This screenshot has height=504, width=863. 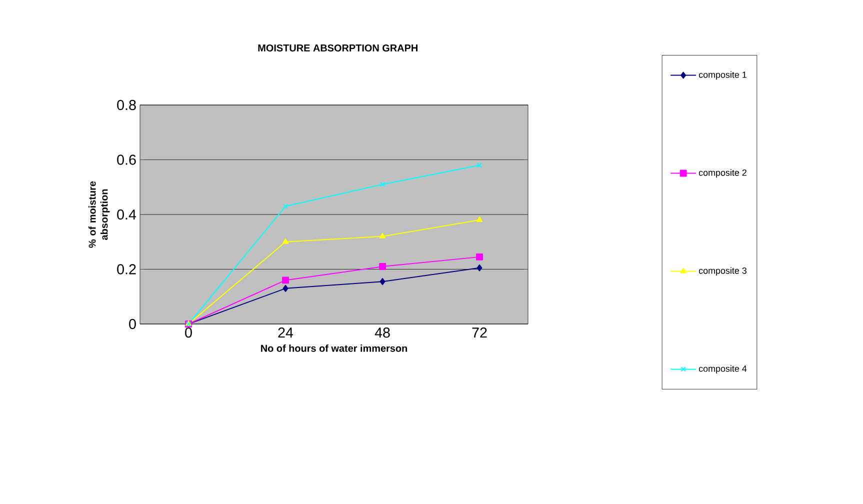 I want to click on y-tick-label: 0.2, so click(x=126, y=269).